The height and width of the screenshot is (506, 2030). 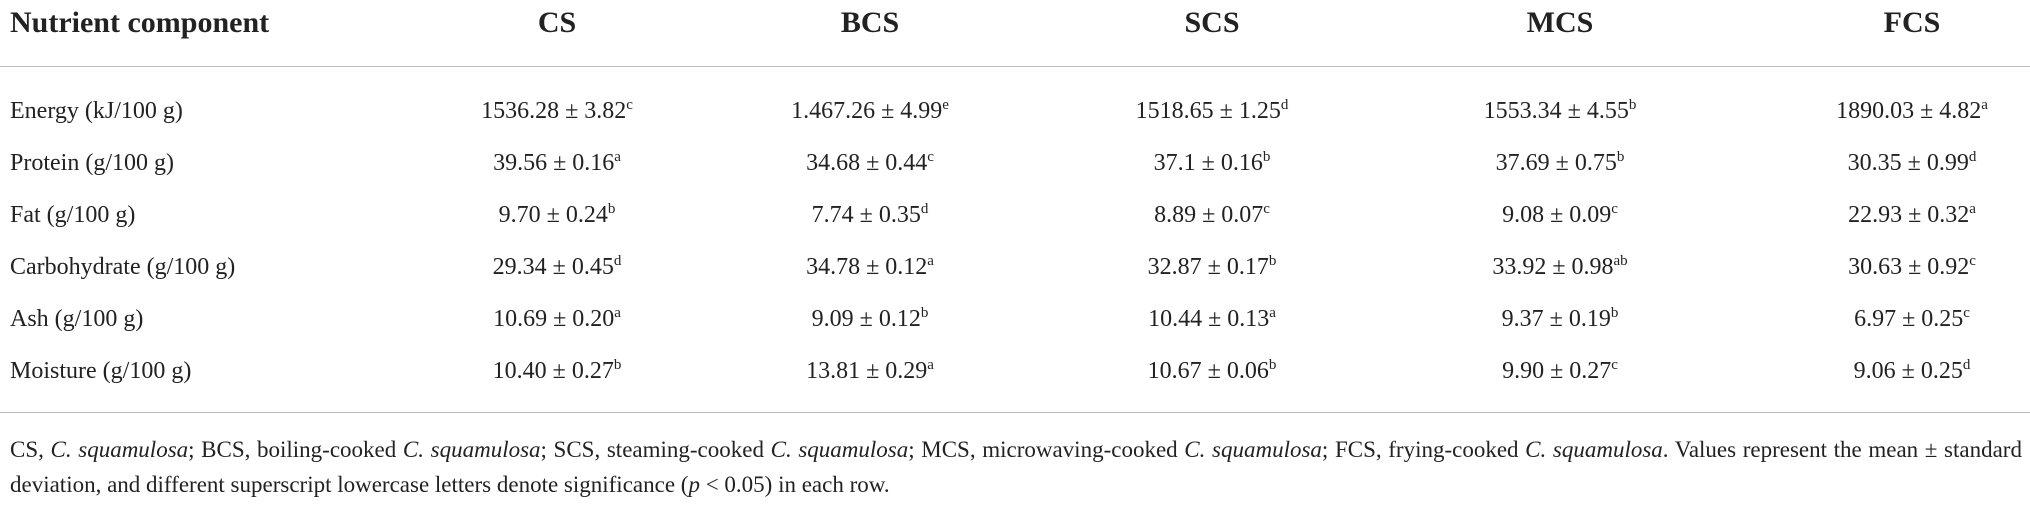 What do you see at coordinates (1209, 215) in the screenshot?
I see `value-text: 8.89 ± 0.07` at bounding box center [1209, 215].